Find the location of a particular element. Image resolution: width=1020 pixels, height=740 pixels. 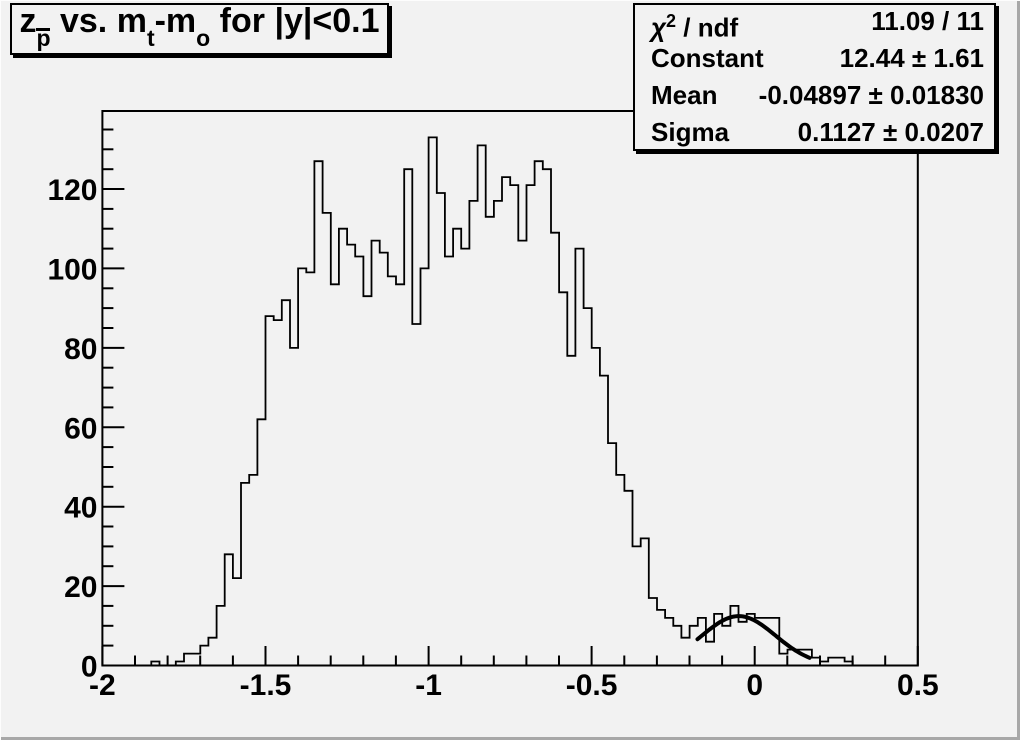

svg-text: -0.5 is located at coordinates (592, 685).